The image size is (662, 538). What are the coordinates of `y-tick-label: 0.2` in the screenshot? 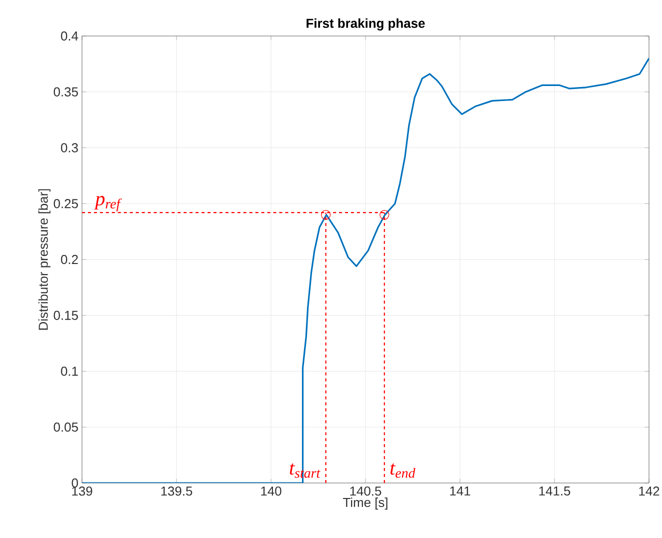 It's located at (69, 259).